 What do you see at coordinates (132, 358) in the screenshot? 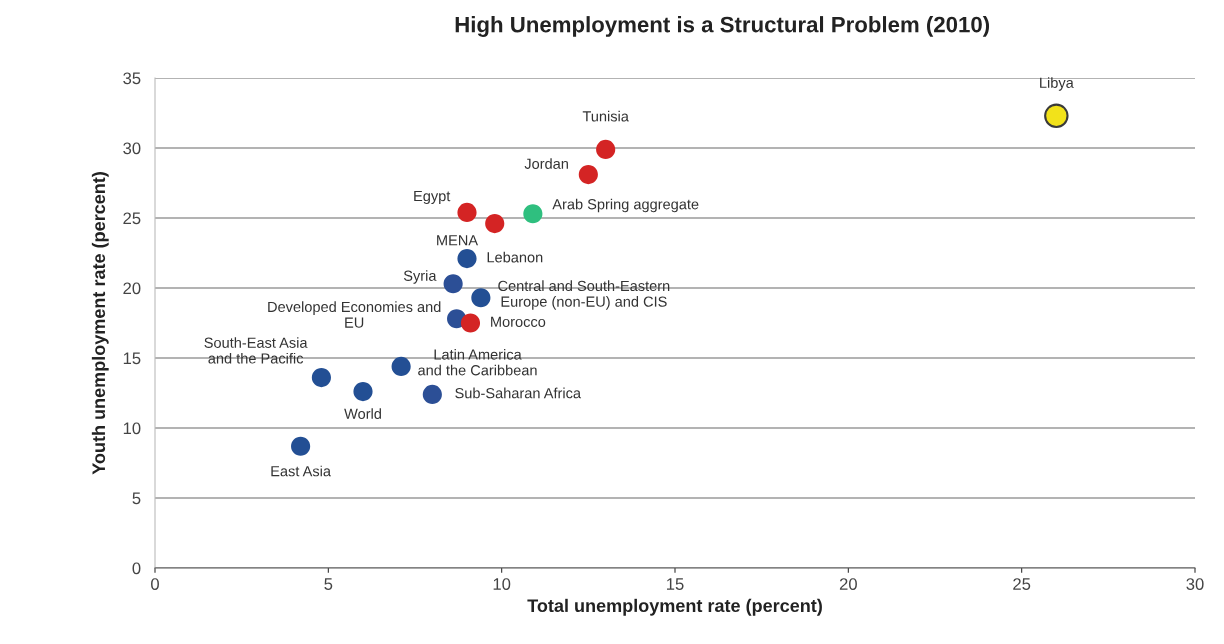
I see `y-tick-label: 15` at bounding box center [132, 358].